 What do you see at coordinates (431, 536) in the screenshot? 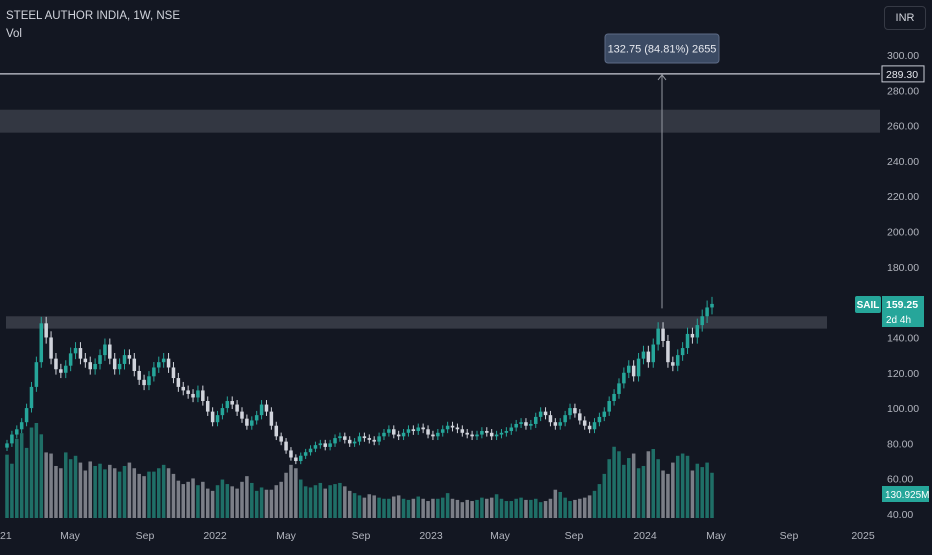
I see `x-tick-label: 2023` at bounding box center [431, 536].